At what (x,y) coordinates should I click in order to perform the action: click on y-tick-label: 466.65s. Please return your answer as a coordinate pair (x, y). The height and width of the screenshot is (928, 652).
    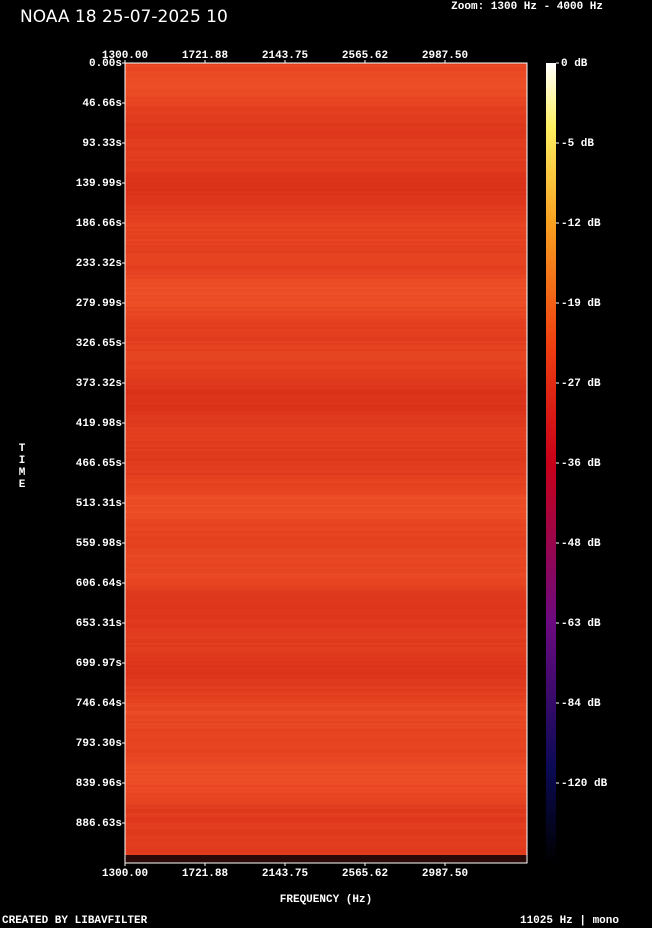
    Looking at the image, I should click on (99, 464).